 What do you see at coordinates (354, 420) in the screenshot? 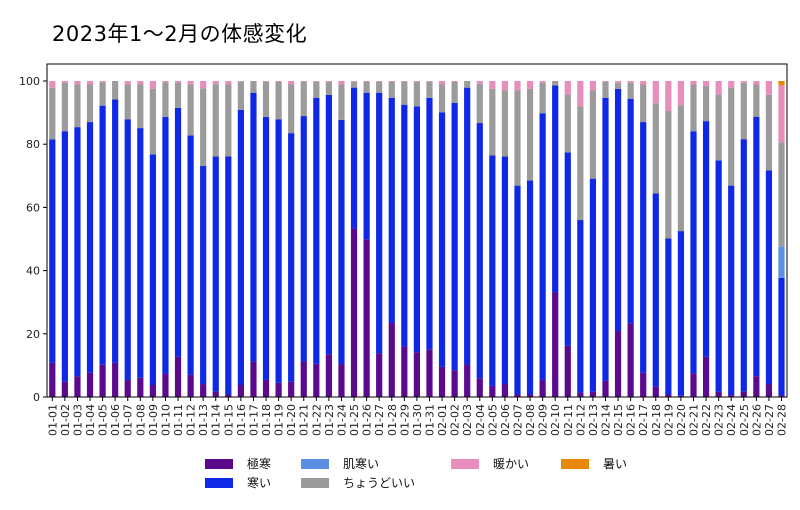
I see `x-tick-label: 01-25` at bounding box center [354, 420].